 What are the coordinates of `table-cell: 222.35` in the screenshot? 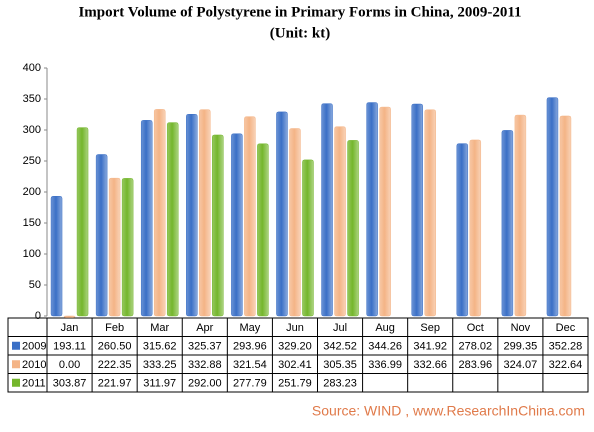 It's located at (115, 365).